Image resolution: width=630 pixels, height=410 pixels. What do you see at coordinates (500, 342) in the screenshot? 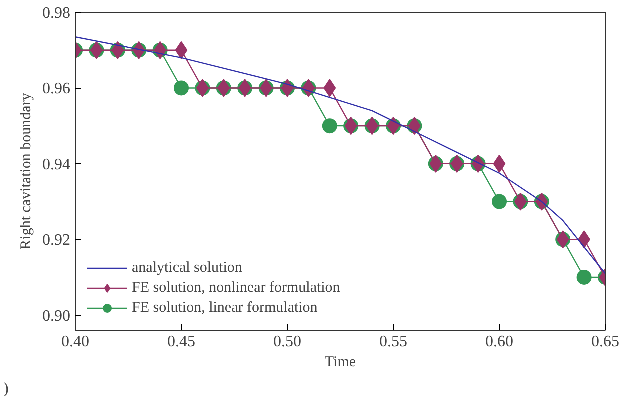
I see `x-tick-label: 0.60` at bounding box center [500, 342].